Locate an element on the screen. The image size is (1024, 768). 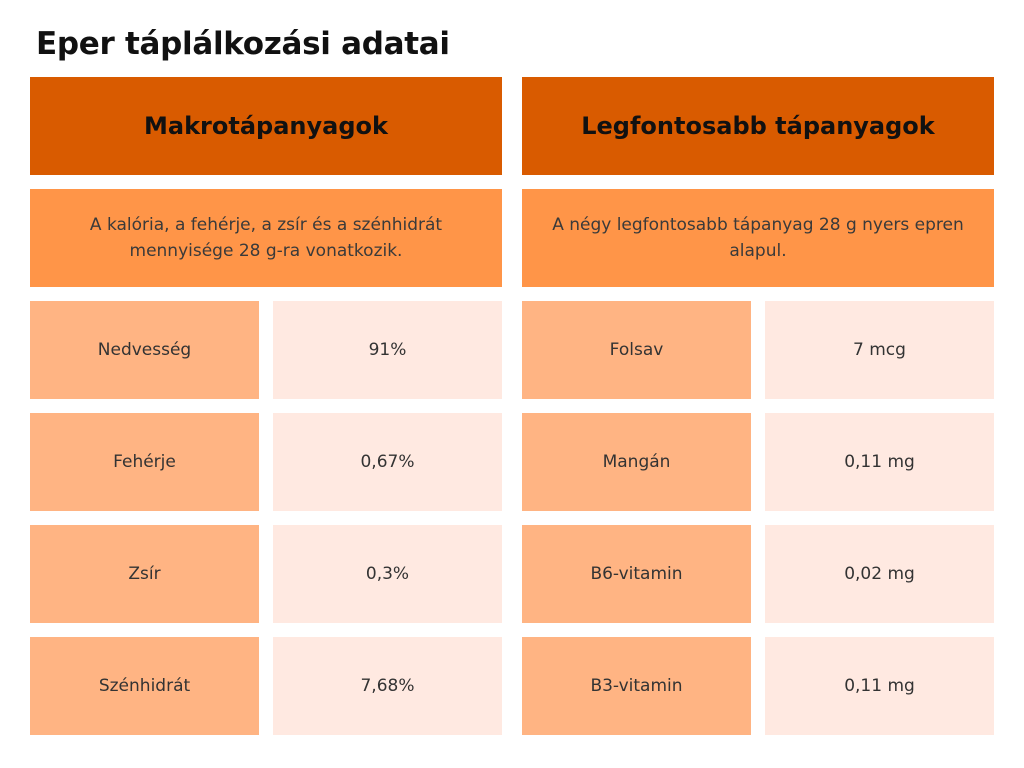
nutrient-label: B6-vitamin is located at coordinates (636, 574).